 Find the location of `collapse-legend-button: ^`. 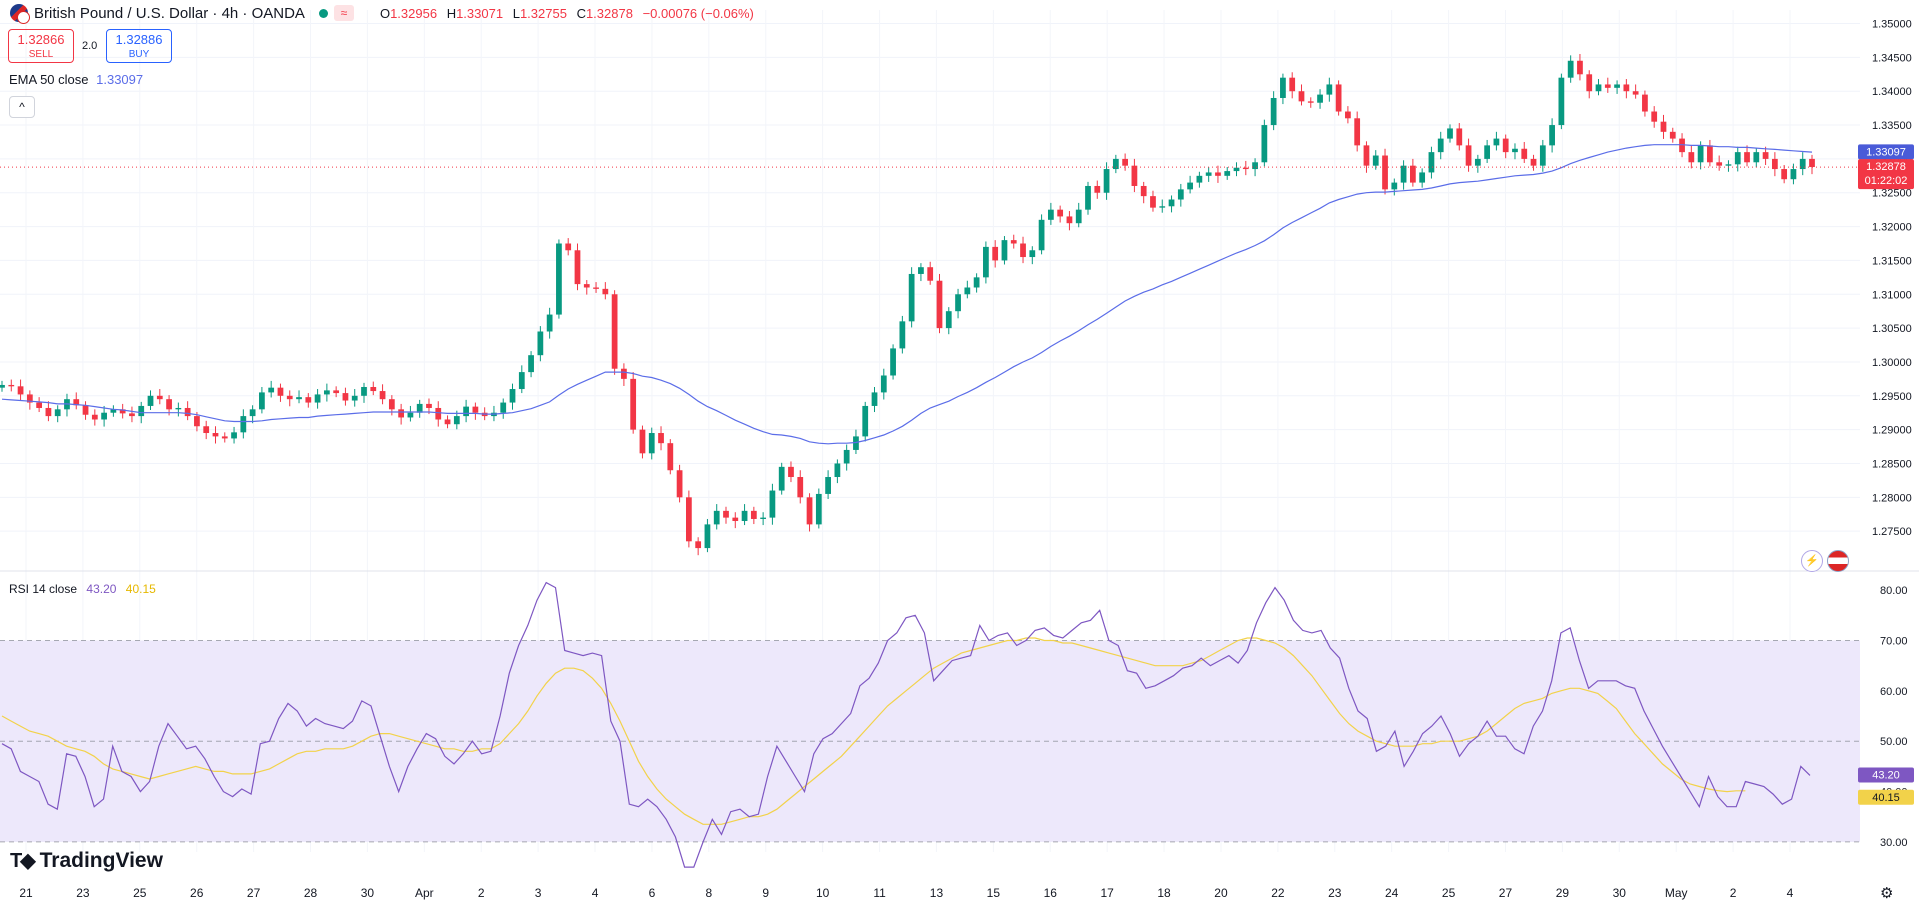

collapse-legend-button: ^ is located at coordinates (22, 107).